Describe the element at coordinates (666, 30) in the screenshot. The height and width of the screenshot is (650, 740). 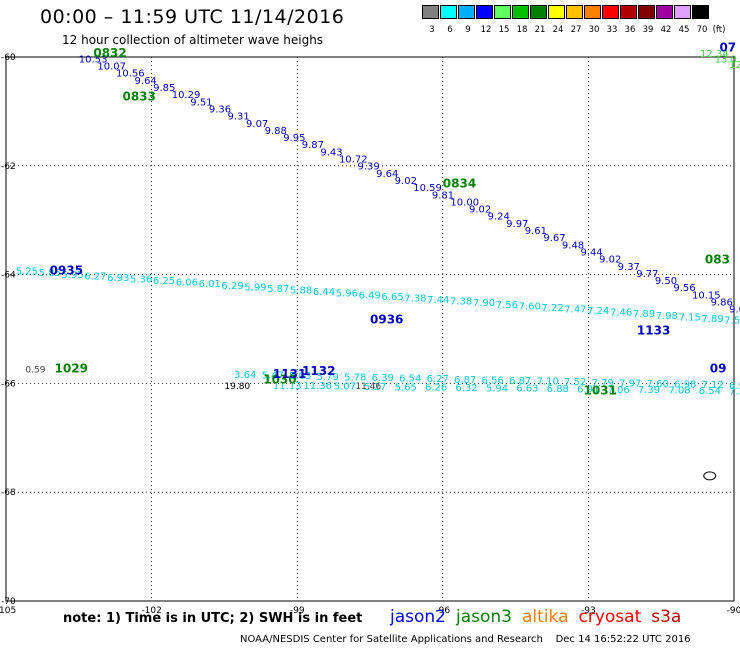
I see `color-scale-label: 42` at that location.